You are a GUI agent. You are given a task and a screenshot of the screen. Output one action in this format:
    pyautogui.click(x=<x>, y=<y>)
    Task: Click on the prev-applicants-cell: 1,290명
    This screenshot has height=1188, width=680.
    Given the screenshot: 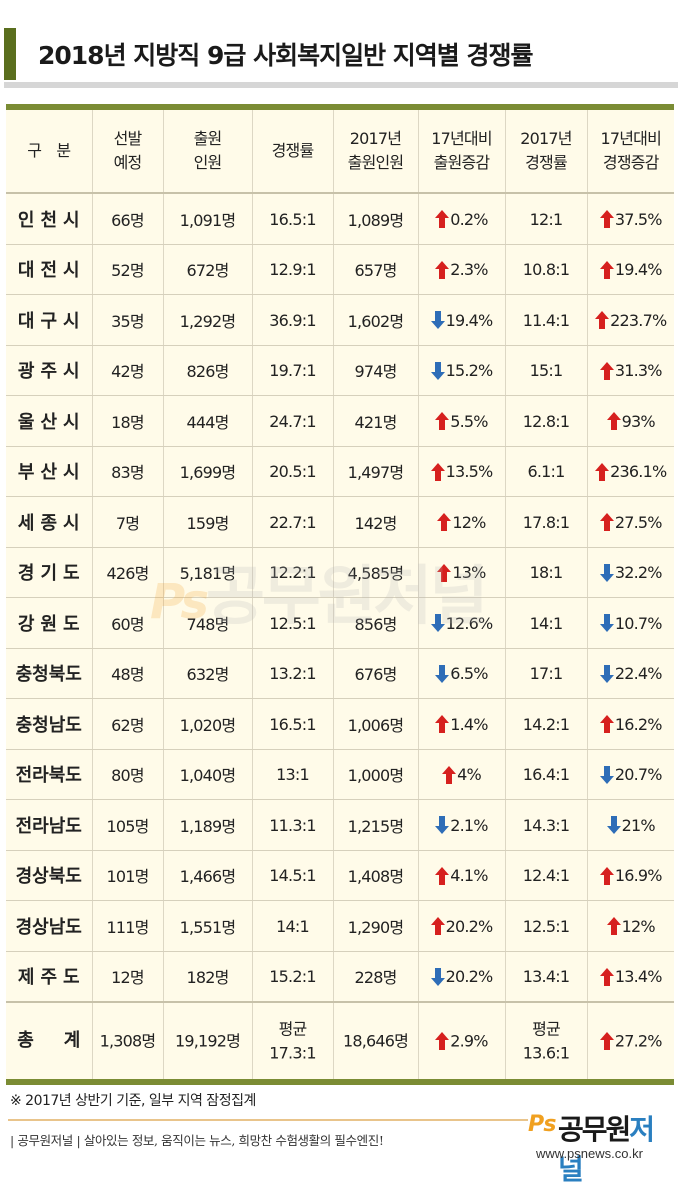 What is the action you would take?
    pyautogui.click(x=376, y=926)
    